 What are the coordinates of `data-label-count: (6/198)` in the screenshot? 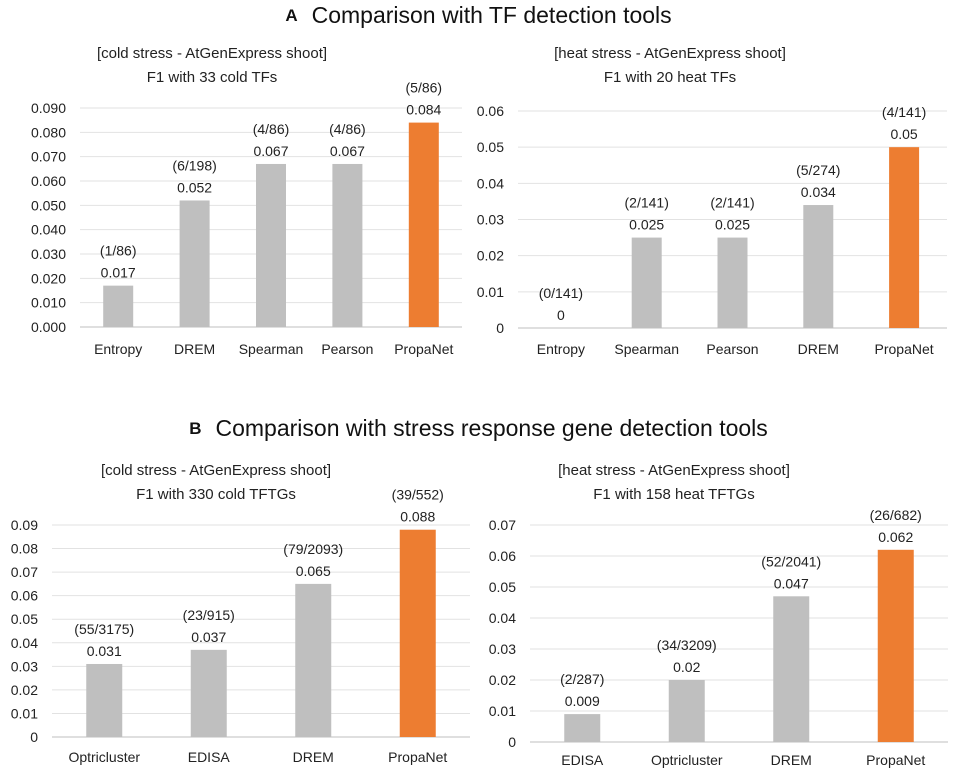 It's located at (194, 165).